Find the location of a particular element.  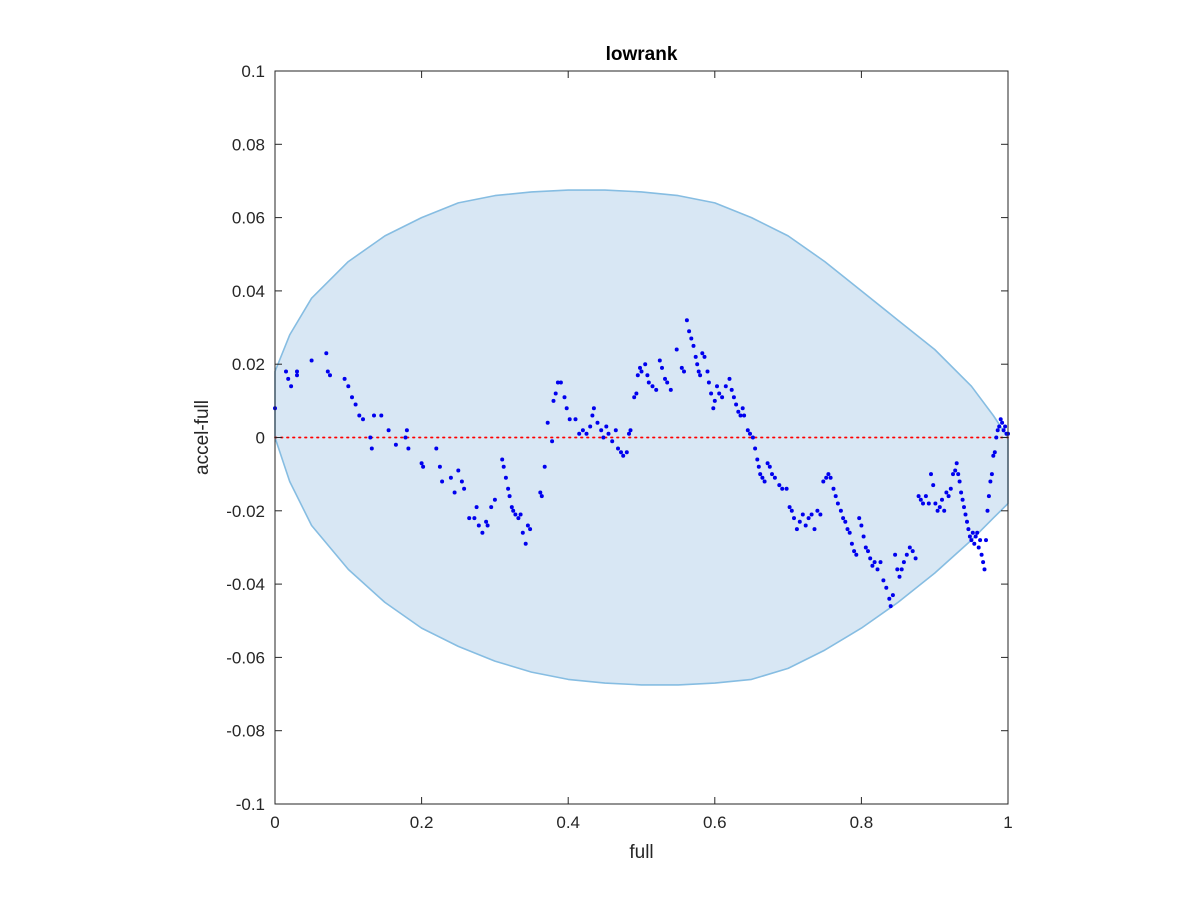

y-tick-label: -0.02 is located at coordinates (245, 511).